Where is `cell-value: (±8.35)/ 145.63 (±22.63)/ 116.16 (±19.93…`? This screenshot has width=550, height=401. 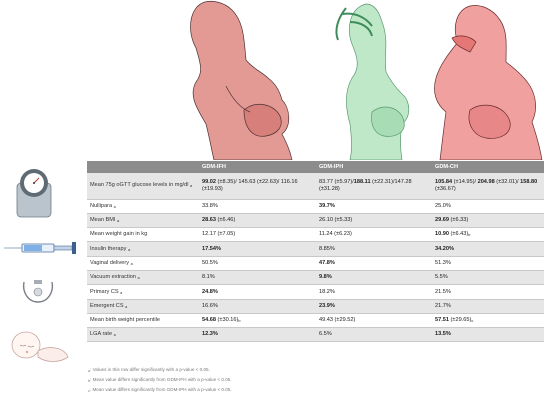
cell-value: (±8.35)/ 145.63 (±22.63)/ 116.16 (±19.93… is located at coordinates (250, 185).